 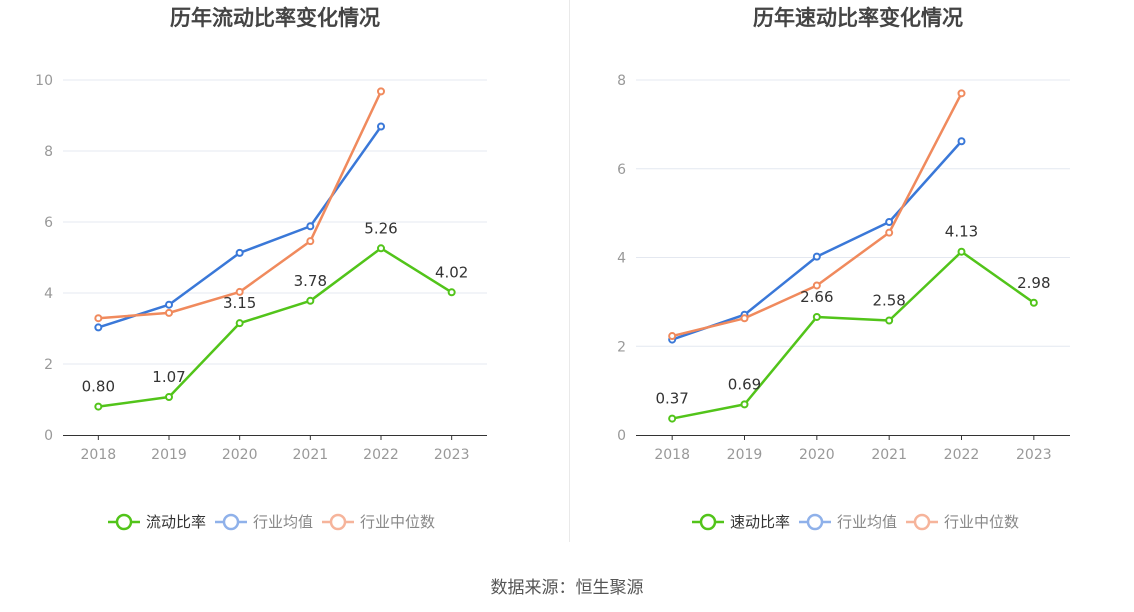 What do you see at coordinates (569, 271) in the screenshot?
I see `chart-divider` at bounding box center [569, 271].